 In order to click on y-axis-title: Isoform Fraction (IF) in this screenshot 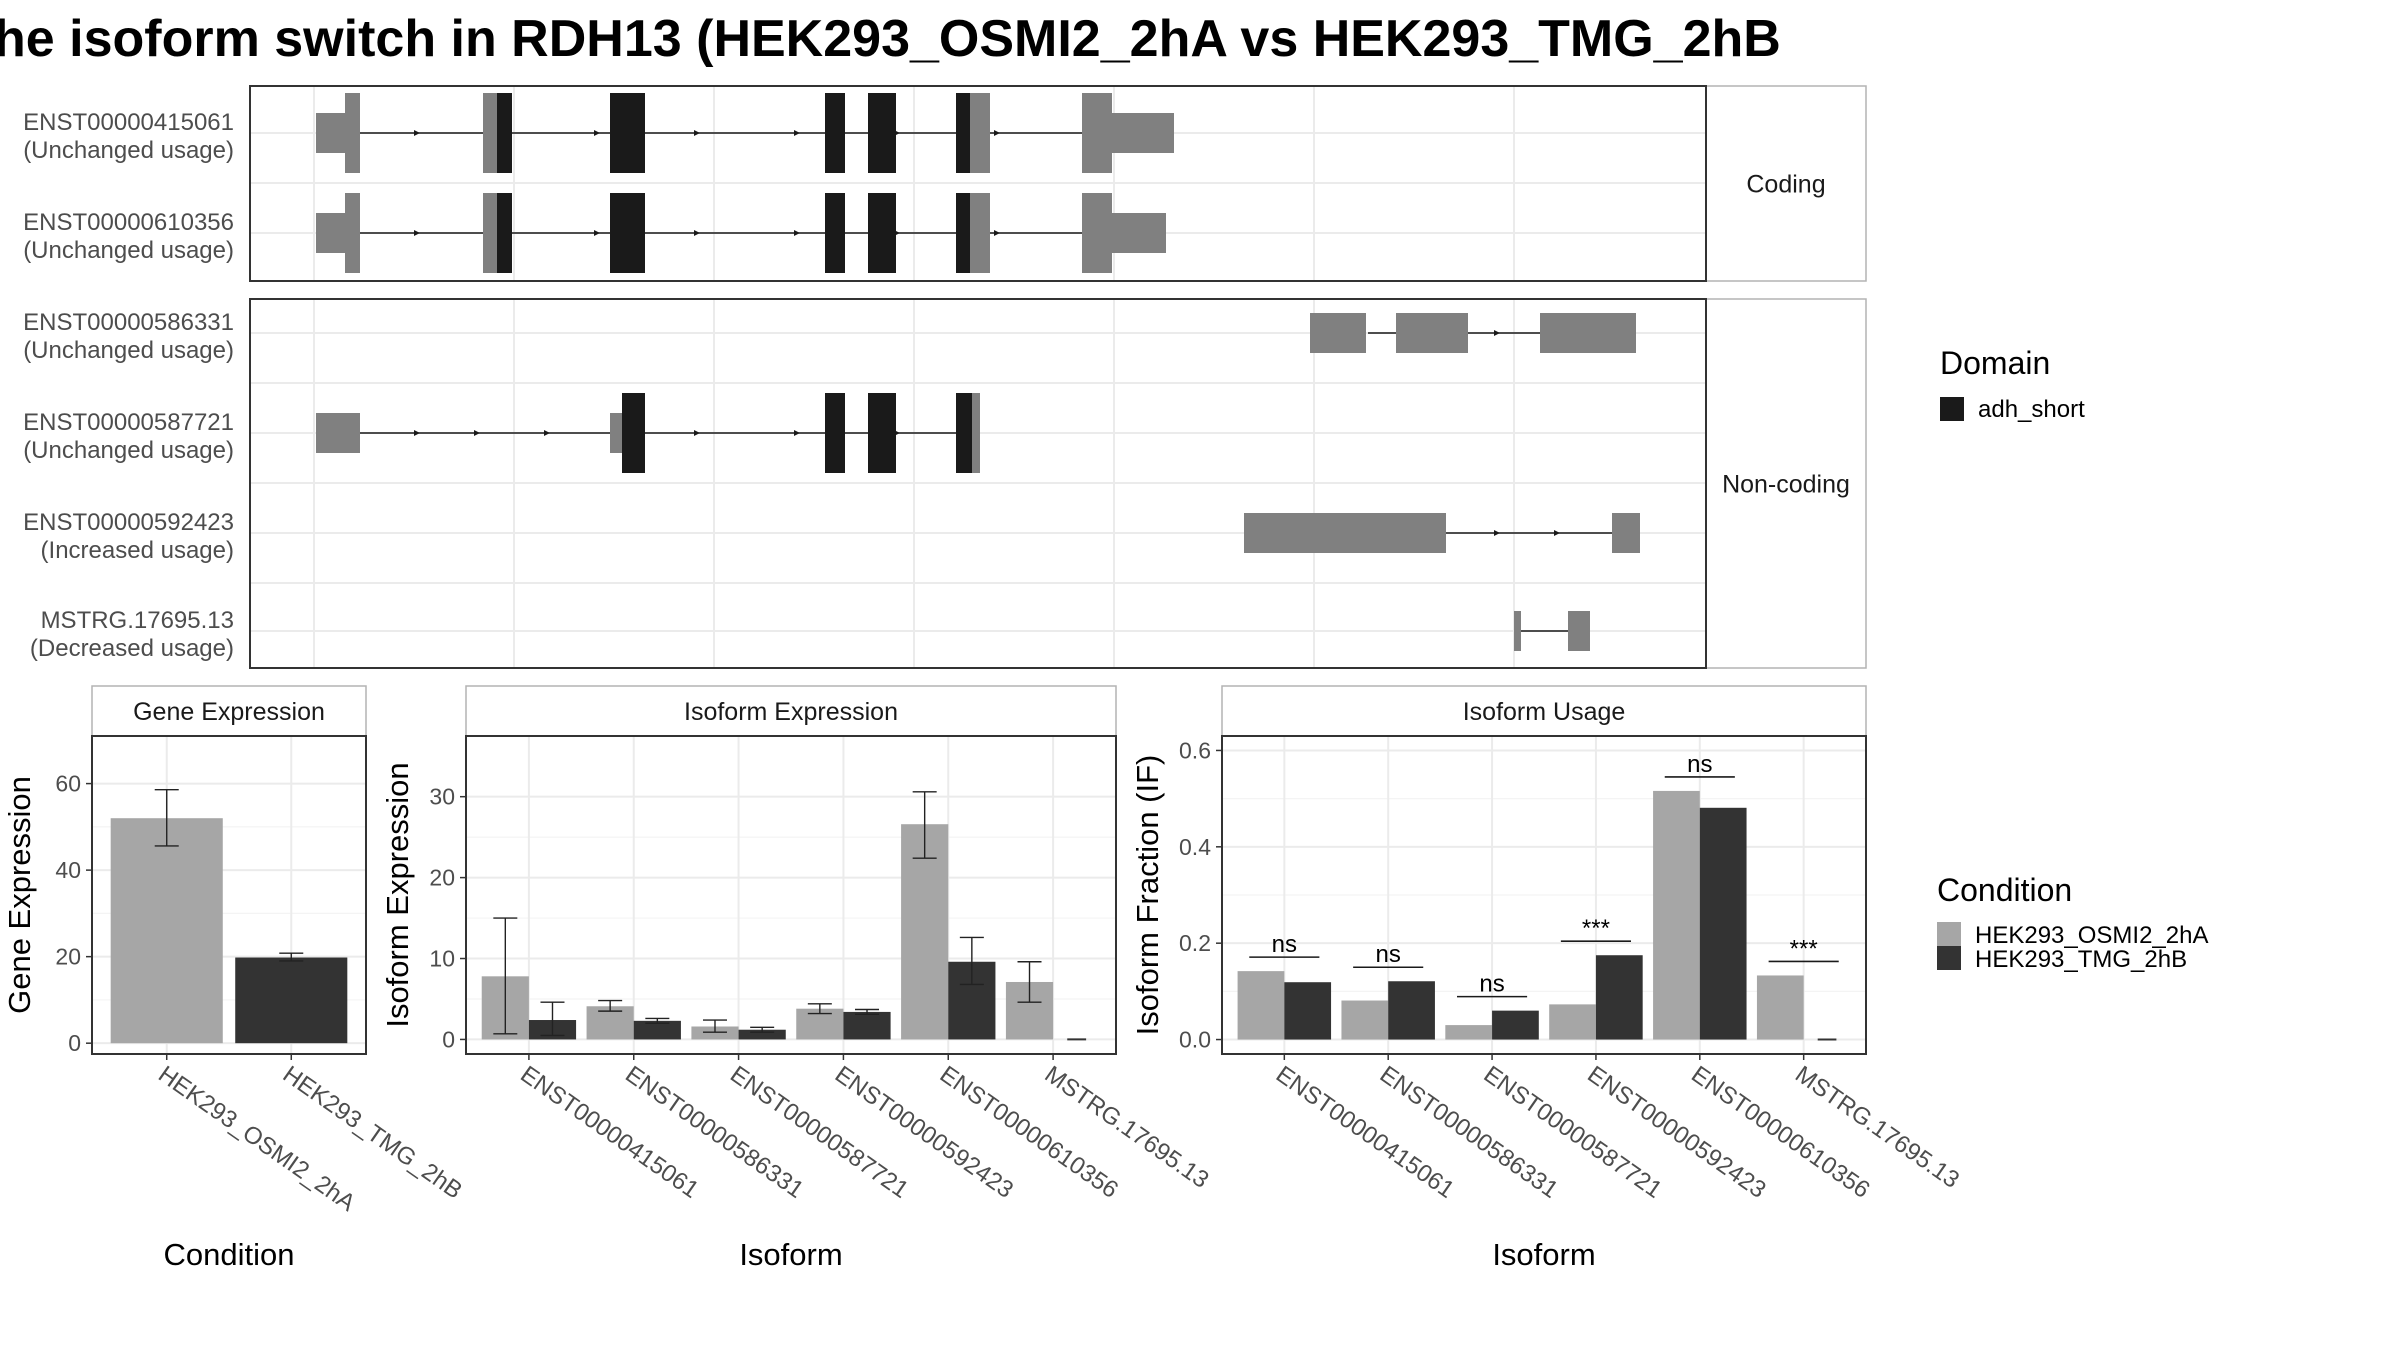, I will do `click(1147, 895)`.